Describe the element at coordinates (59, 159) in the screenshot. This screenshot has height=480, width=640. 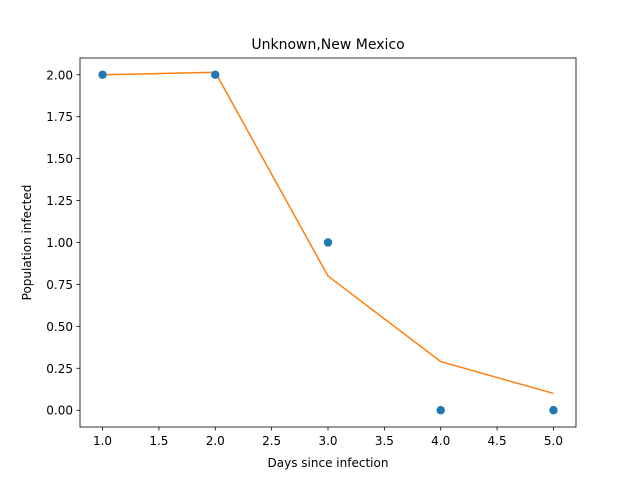
I see `y-tick-label: 1.50` at that location.